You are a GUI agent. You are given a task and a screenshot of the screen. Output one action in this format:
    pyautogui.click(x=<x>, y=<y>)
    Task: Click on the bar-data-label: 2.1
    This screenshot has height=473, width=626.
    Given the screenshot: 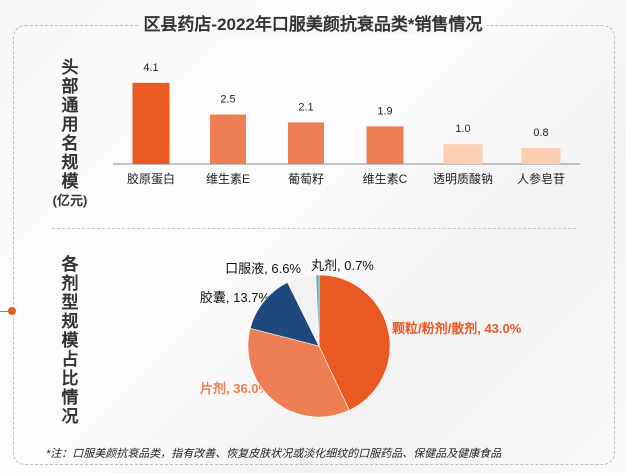 What is the action you would take?
    pyautogui.click(x=305, y=107)
    